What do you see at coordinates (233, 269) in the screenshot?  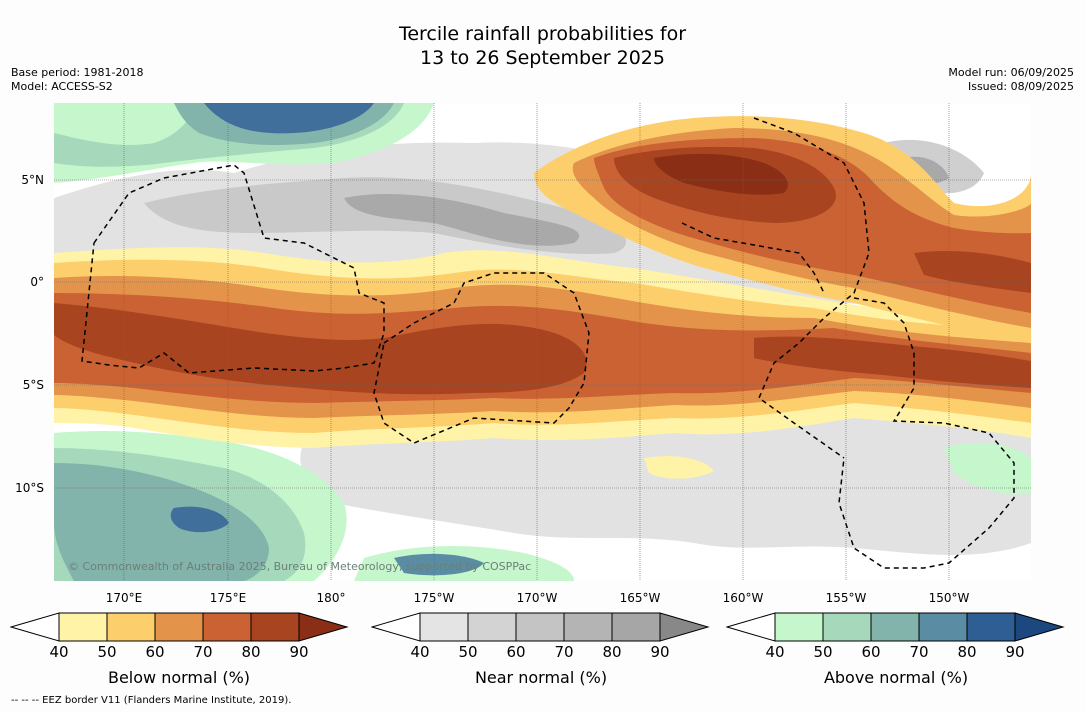 I see `eez-border-west` at bounding box center [233, 269].